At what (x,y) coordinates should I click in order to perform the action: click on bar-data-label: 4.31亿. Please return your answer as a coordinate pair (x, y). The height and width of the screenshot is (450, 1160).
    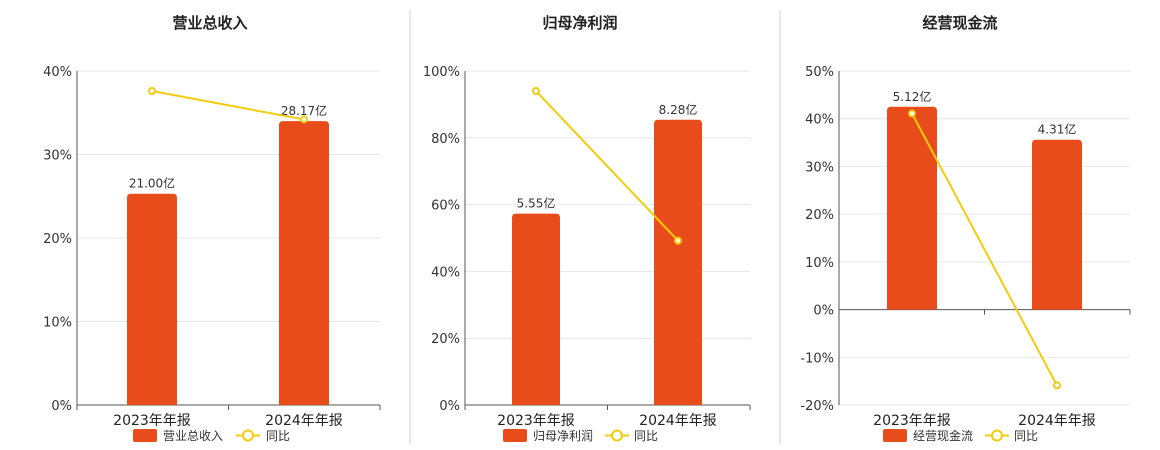
    Looking at the image, I should click on (1057, 129).